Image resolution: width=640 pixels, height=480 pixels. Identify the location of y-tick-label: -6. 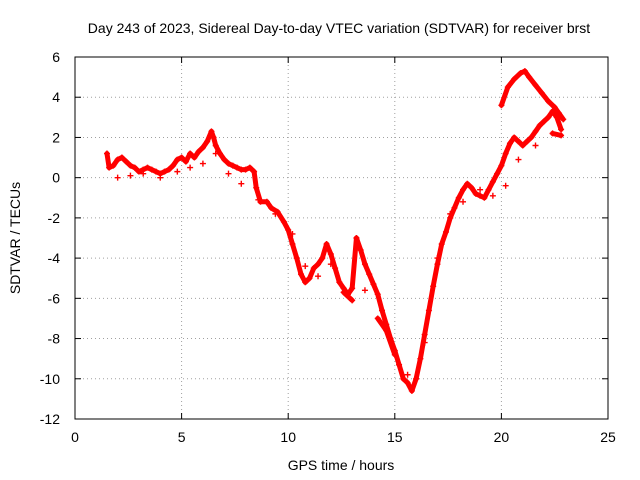
(54, 298).